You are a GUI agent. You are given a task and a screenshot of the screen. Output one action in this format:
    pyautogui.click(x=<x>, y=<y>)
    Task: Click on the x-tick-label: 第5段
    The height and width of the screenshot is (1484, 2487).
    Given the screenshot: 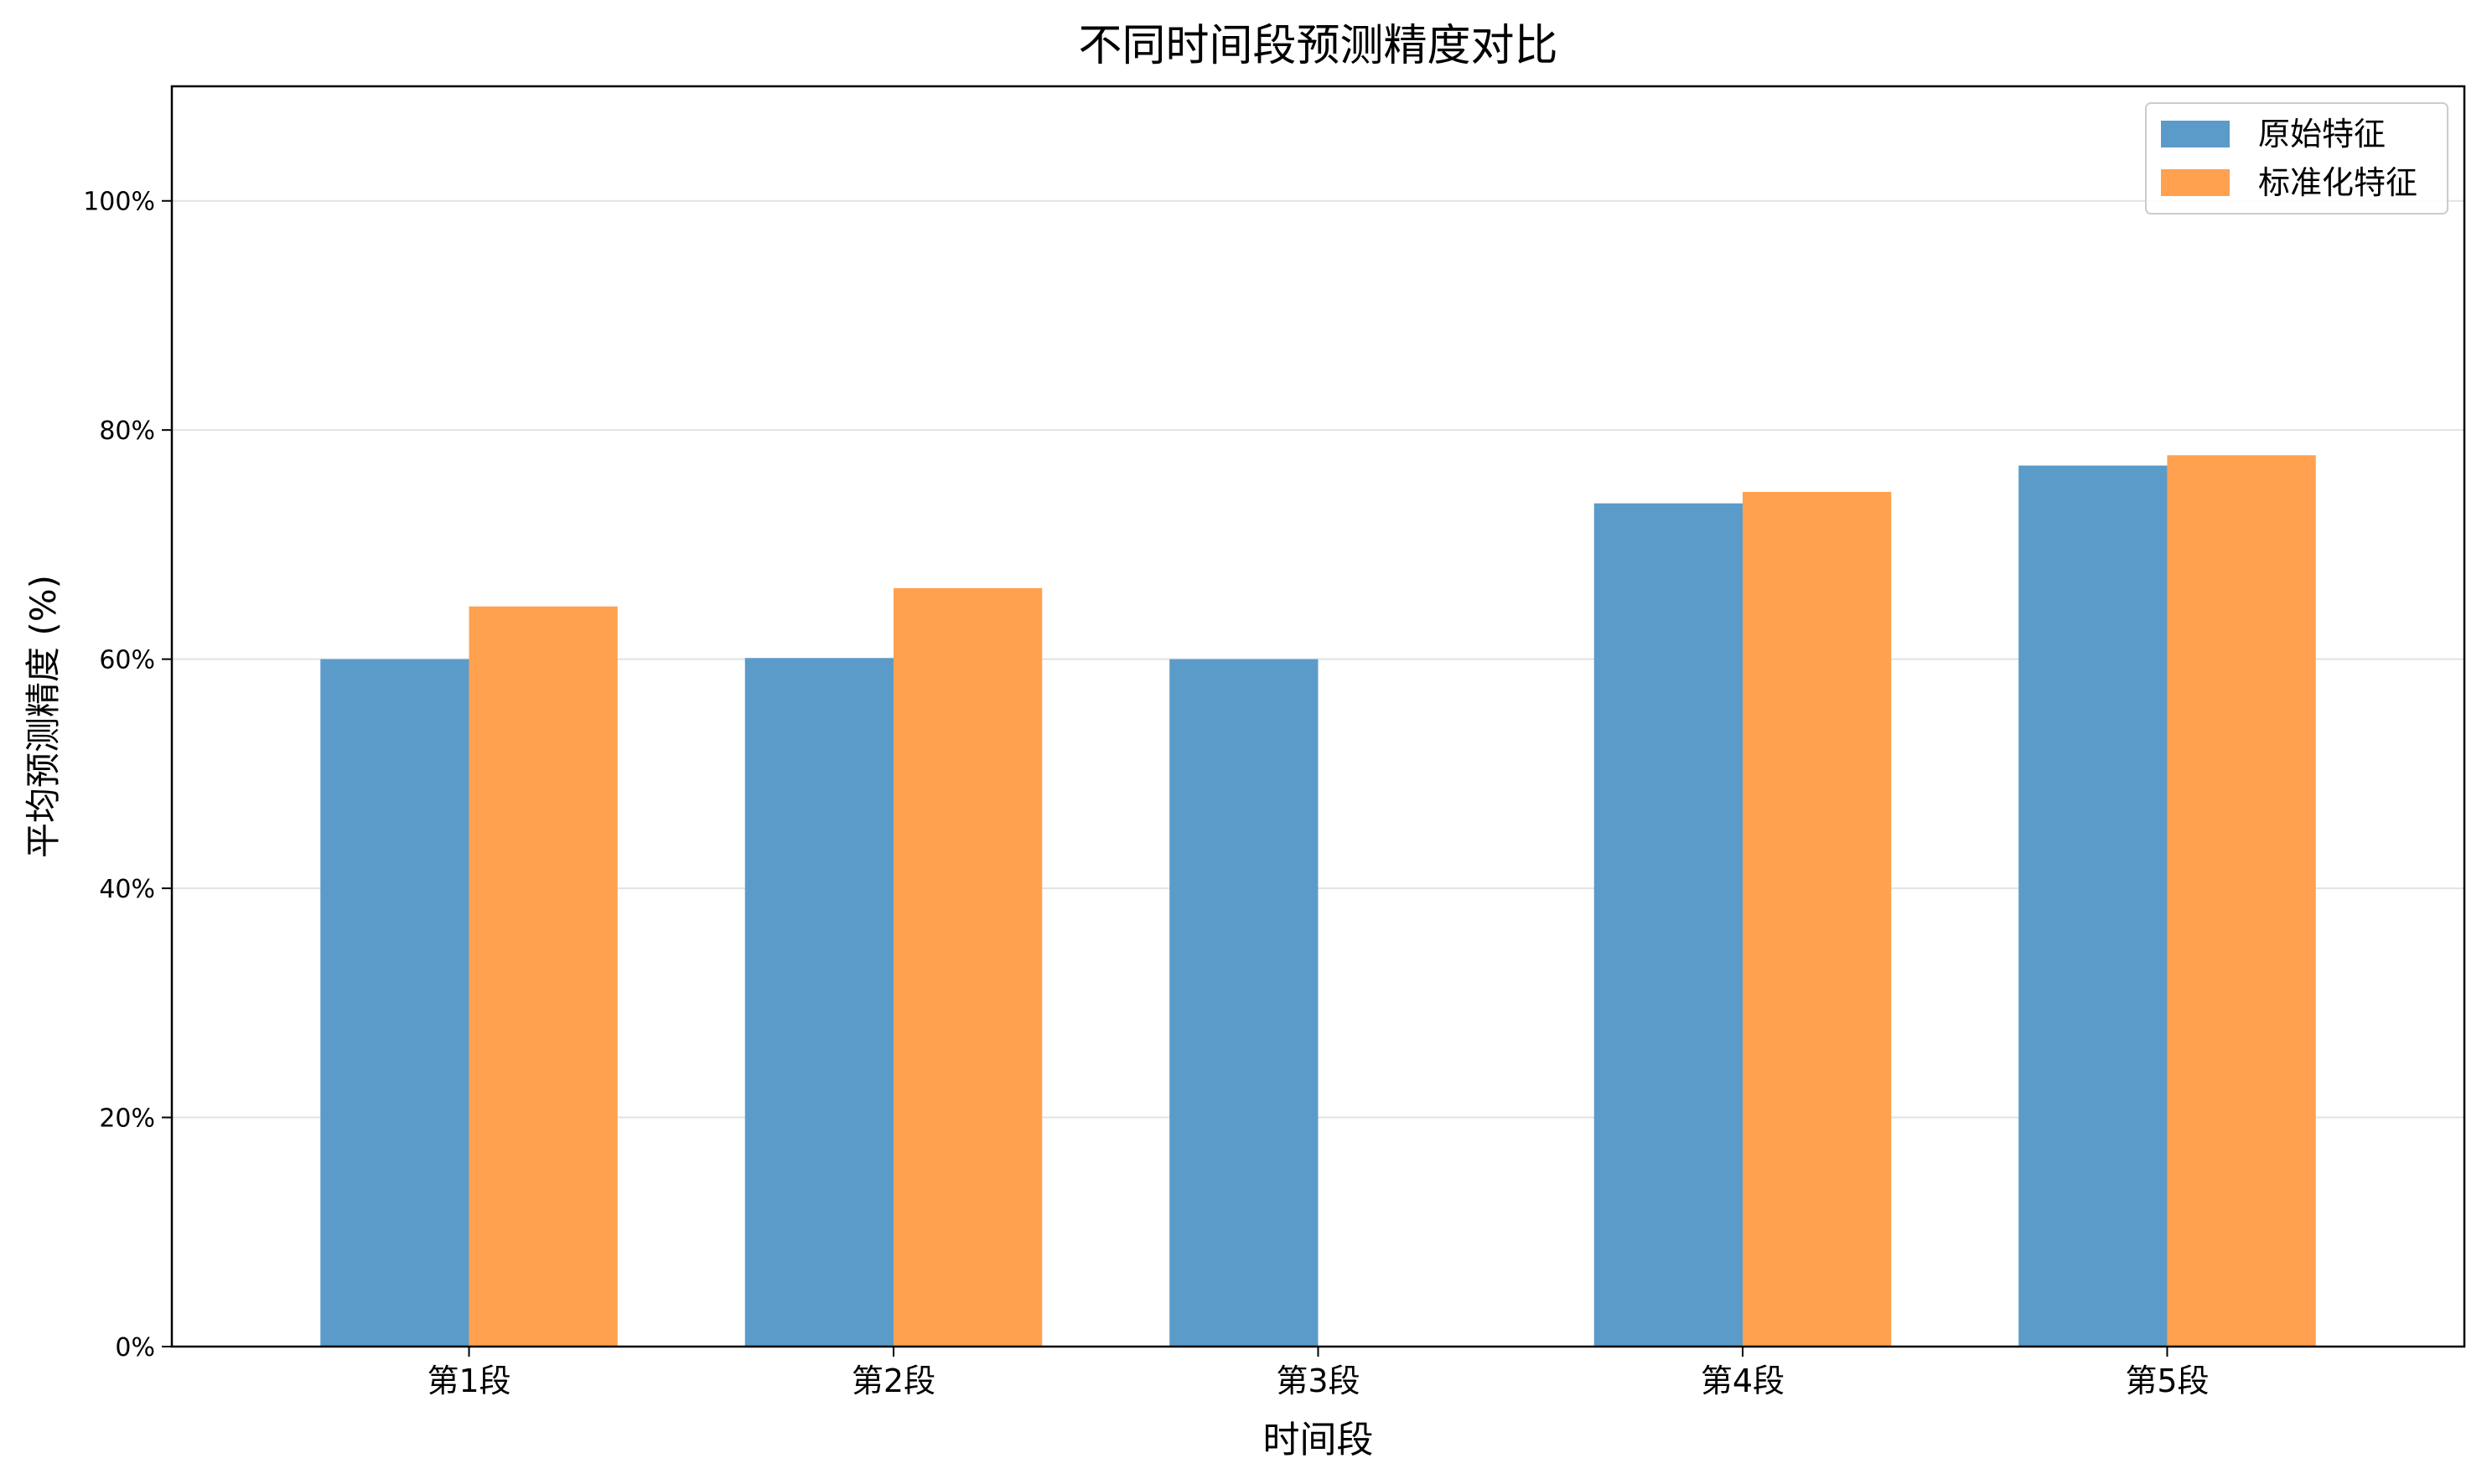 What is the action you would take?
    pyautogui.click(x=2167, y=1380)
    